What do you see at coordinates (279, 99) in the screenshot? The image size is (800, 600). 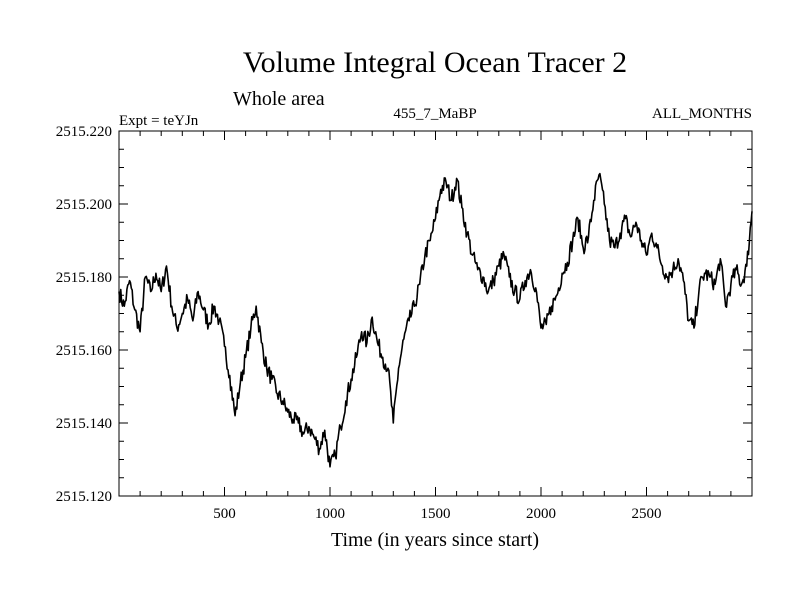 I see `chart-subtitle: Whole area` at bounding box center [279, 99].